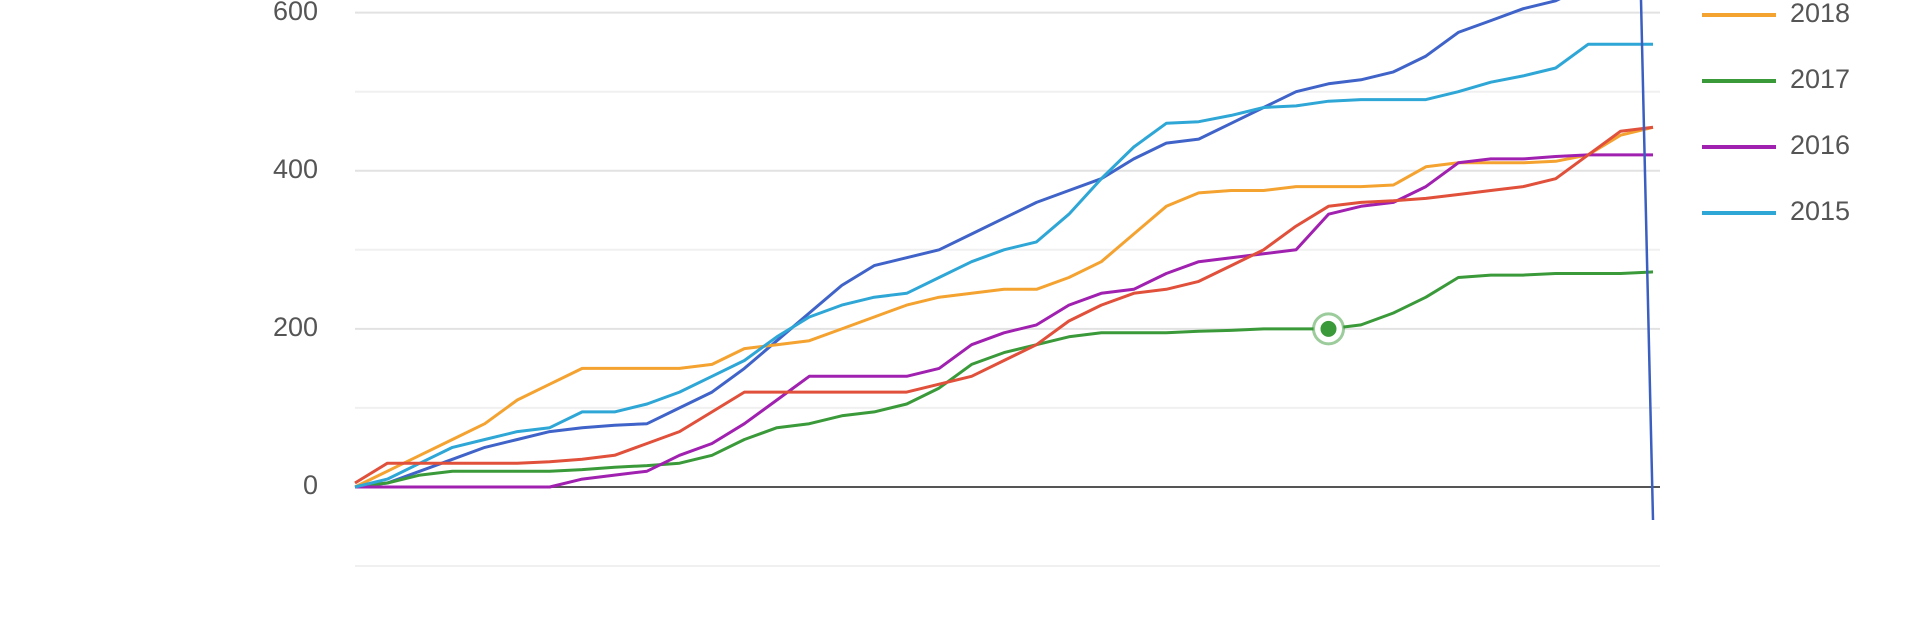  I want to click on y-tick-label: 200, so click(295, 327).